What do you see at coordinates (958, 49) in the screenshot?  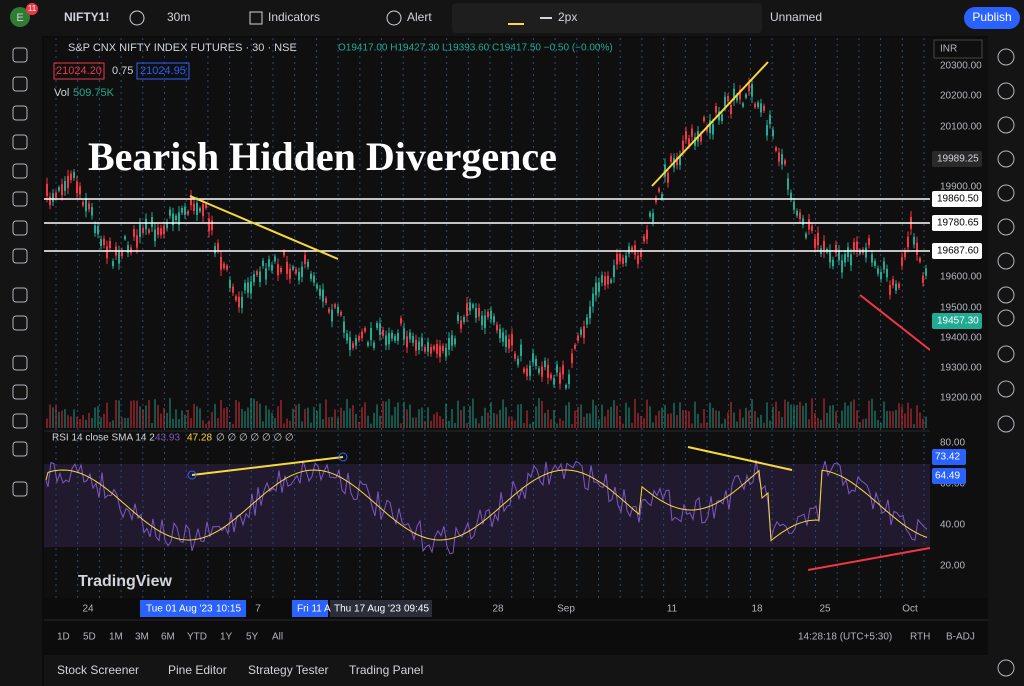 I see `currency-box` at bounding box center [958, 49].